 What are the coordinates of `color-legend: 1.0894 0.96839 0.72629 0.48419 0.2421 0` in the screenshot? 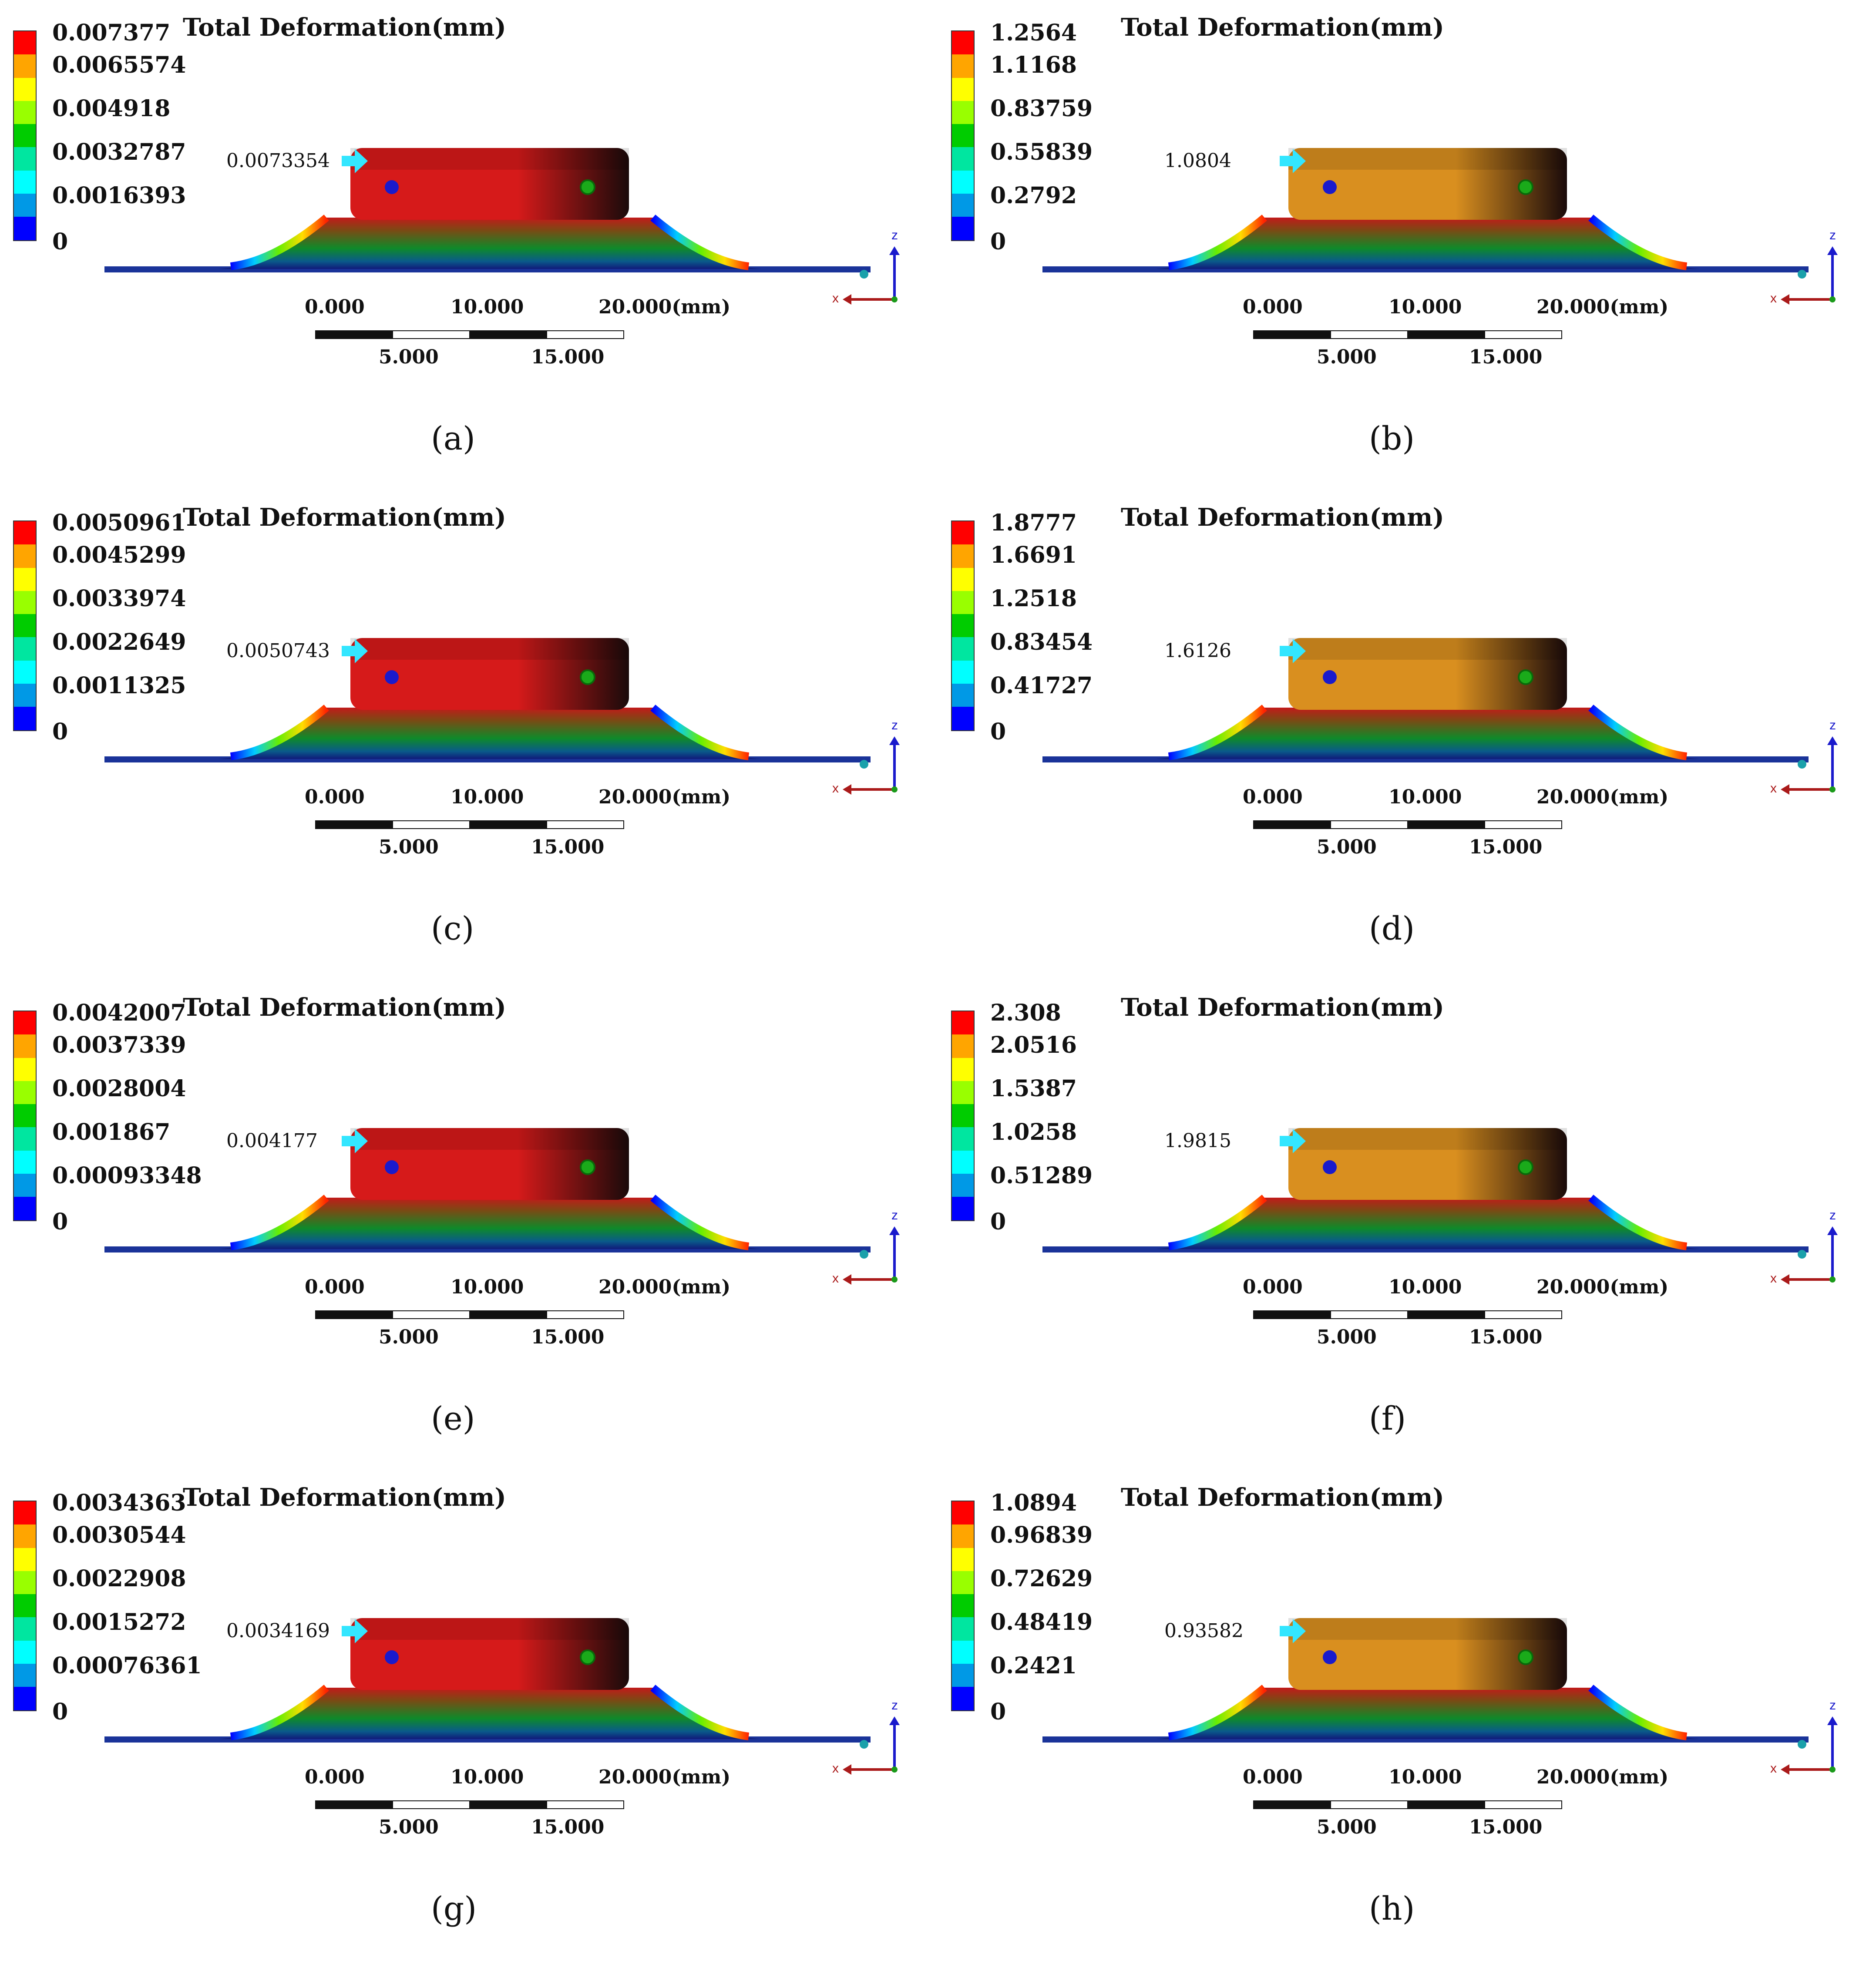 It's located at (1047, 1607).